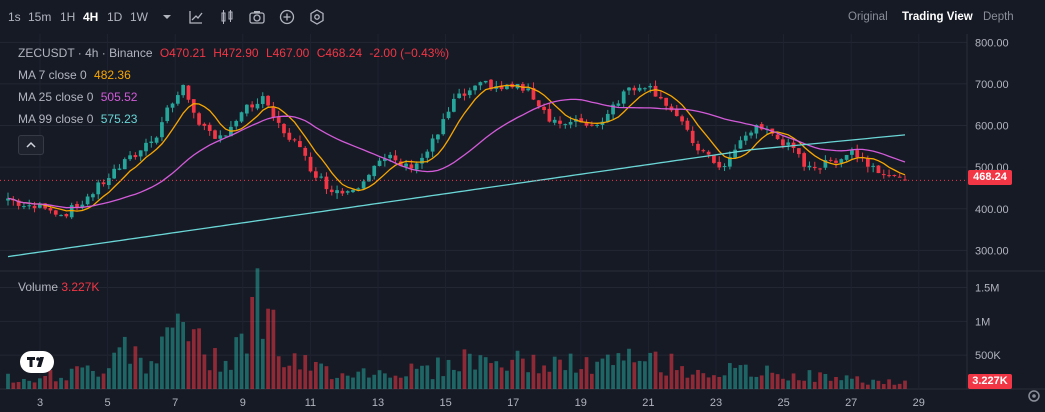  What do you see at coordinates (79, 119) in the screenshot?
I see `legend-ma99: MA 99 close 0 575.23` at bounding box center [79, 119].